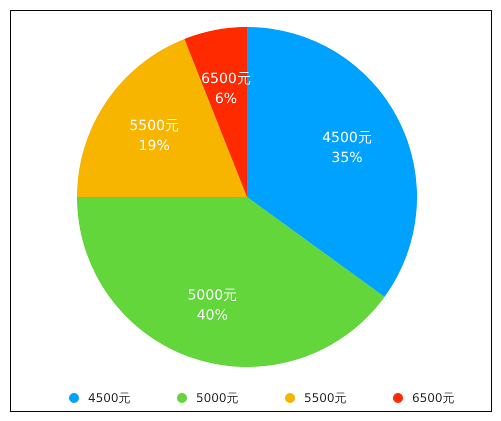 The height and width of the screenshot is (421, 501). I want to click on legend-label: 5500元, so click(325, 398).